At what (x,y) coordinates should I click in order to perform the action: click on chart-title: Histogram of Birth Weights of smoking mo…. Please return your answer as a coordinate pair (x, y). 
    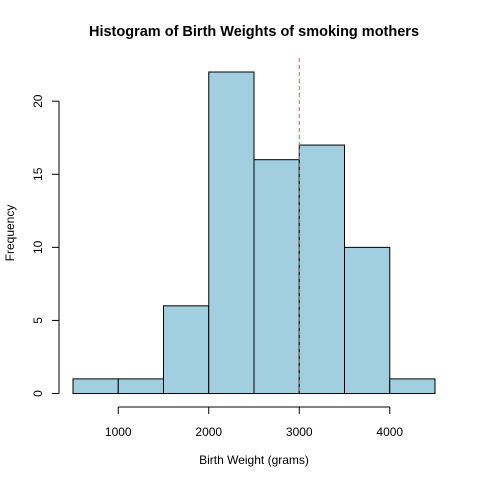
    Looking at the image, I should click on (254, 32).